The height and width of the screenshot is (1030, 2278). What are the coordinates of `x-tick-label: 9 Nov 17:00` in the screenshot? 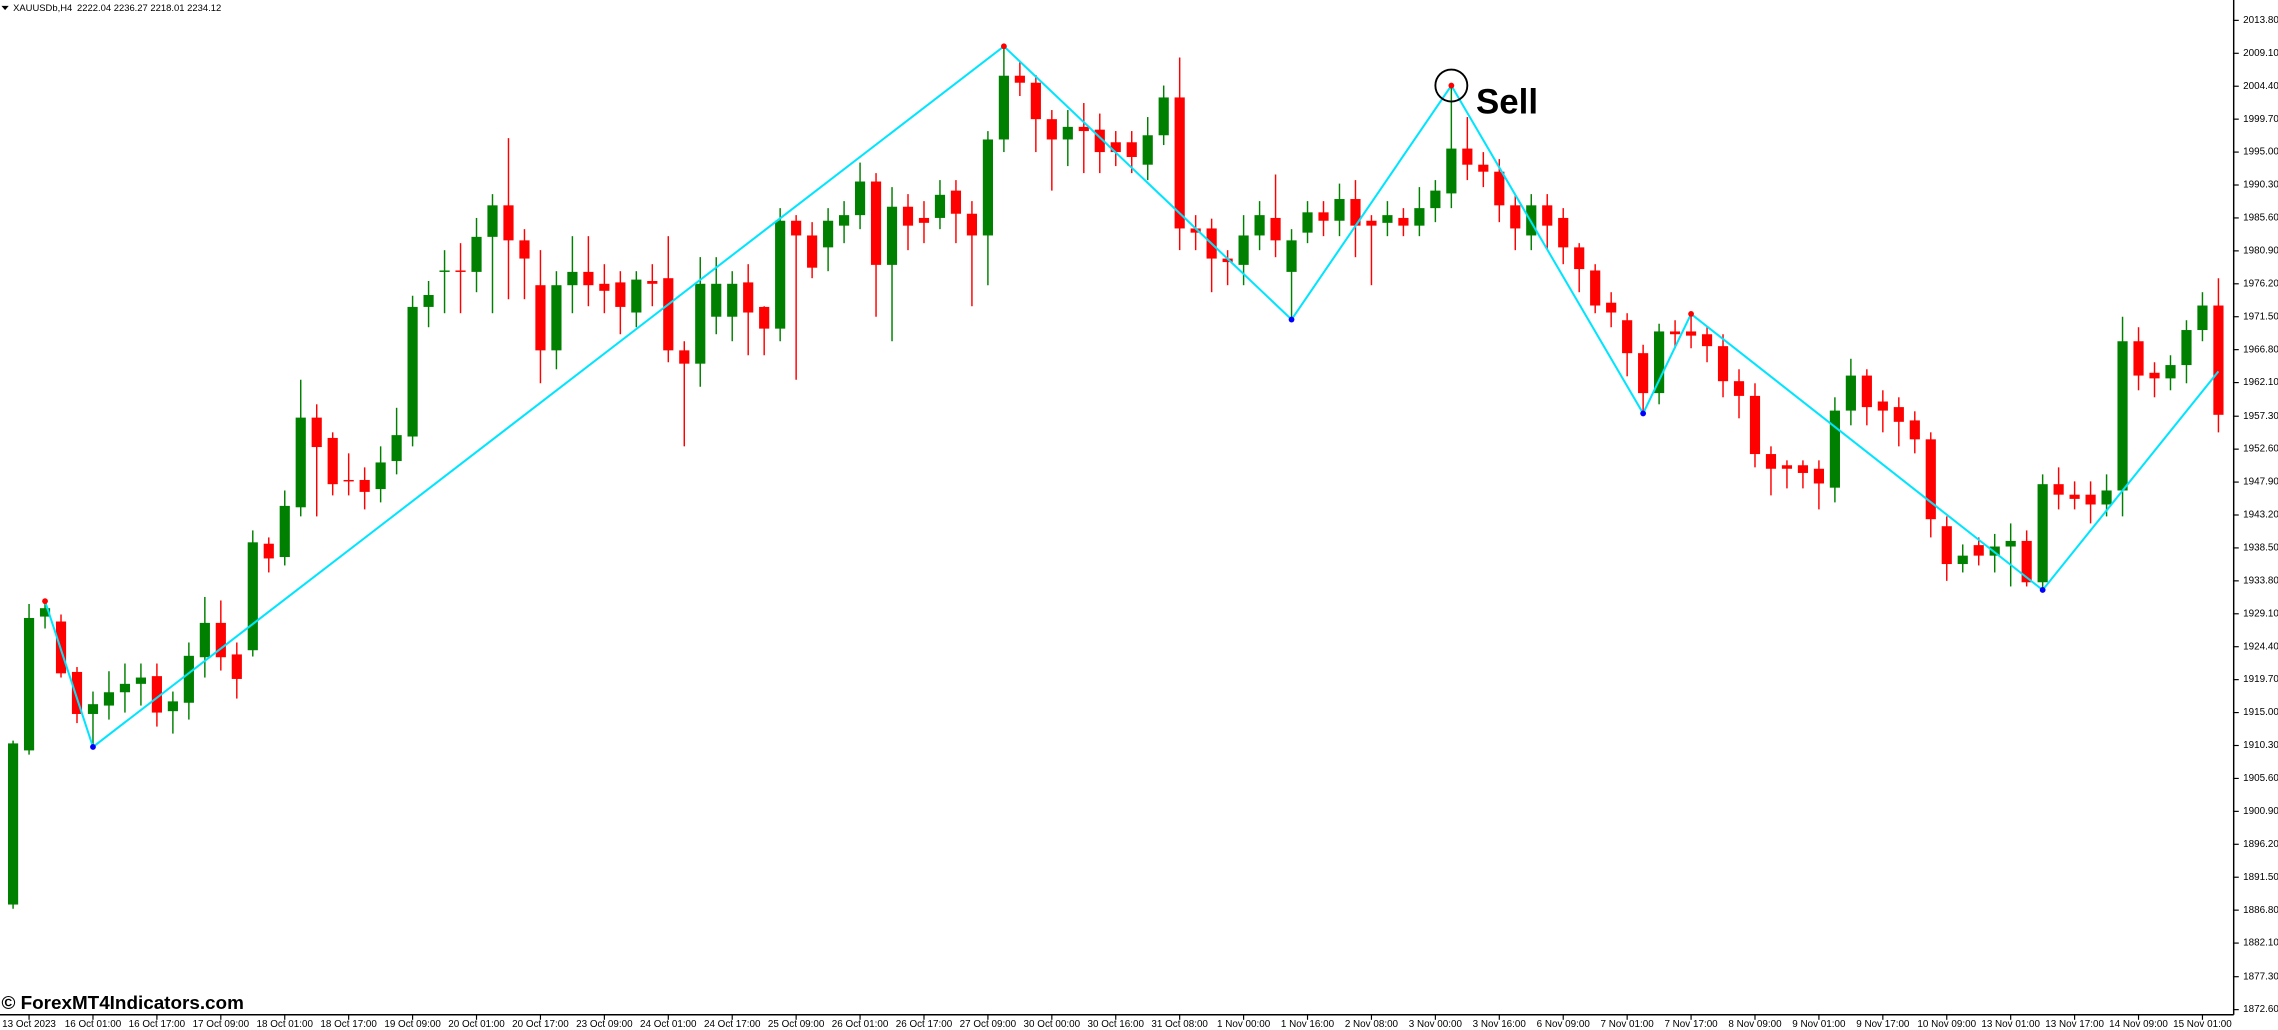 It's located at (1883, 1024).